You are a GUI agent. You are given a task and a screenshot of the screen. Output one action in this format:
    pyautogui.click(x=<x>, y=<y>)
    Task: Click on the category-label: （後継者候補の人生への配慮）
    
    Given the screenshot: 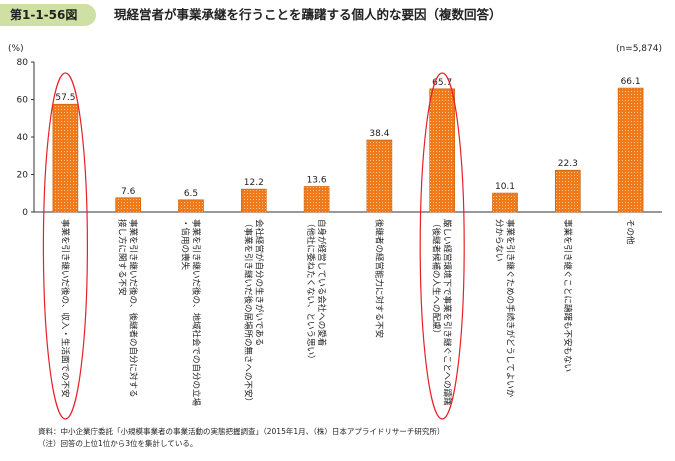 What is the action you would take?
    pyautogui.click(x=436, y=278)
    